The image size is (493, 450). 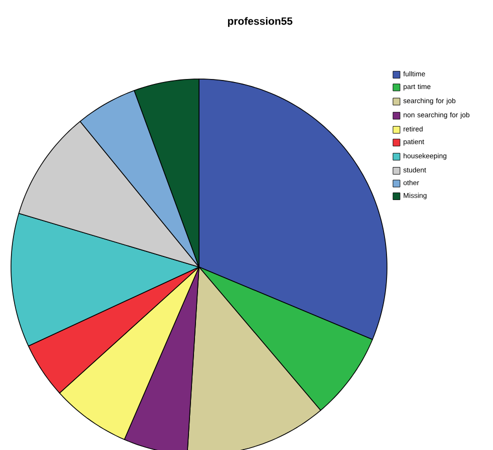 What do you see at coordinates (260, 22) in the screenshot?
I see `chart-title: profession55` at bounding box center [260, 22].